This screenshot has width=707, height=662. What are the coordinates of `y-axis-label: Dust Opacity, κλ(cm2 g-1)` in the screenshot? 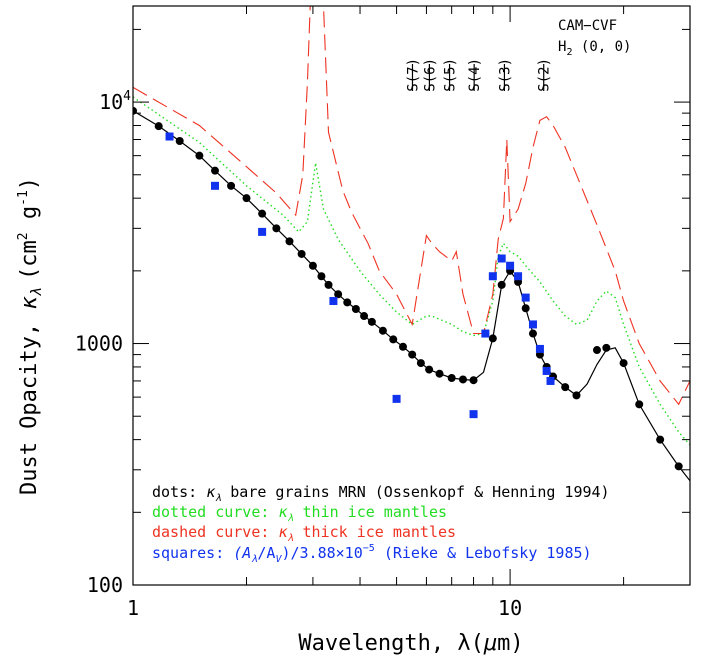 It's located at (30, 336).